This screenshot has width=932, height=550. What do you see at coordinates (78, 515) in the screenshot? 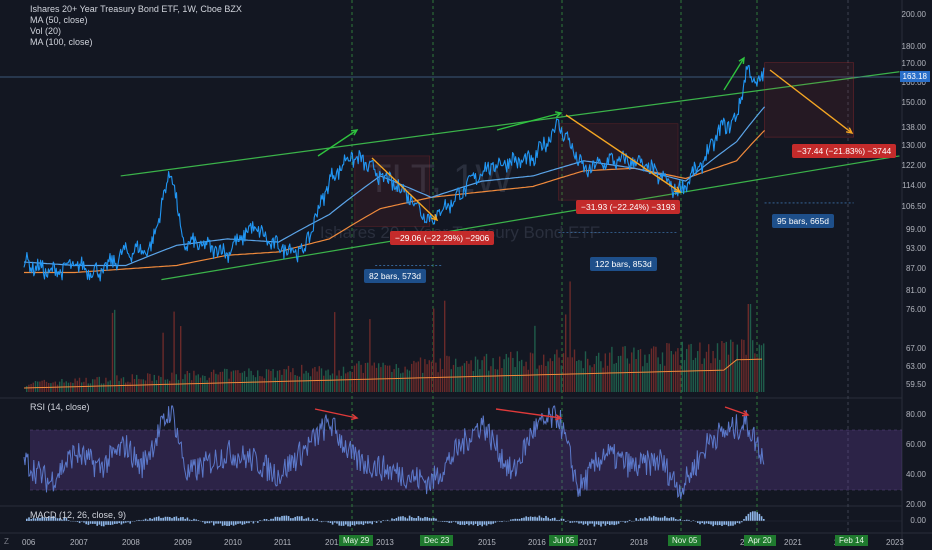
I see `macd-pane-label: MACD (12, 26, close, 9)` at bounding box center [78, 515].